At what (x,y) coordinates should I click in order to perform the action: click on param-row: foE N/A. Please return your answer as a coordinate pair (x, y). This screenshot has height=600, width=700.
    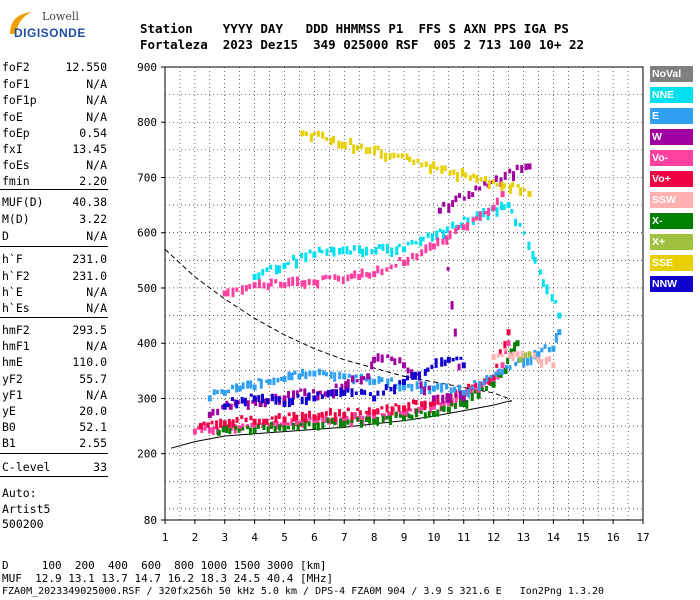
    Looking at the image, I should click on (54, 118).